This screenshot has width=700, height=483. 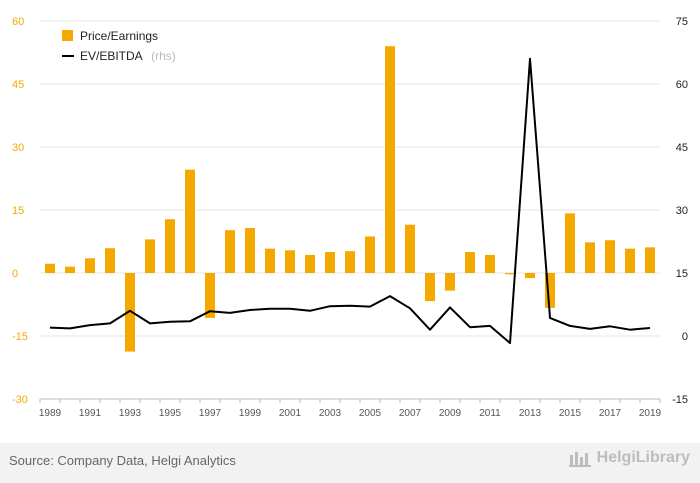 What do you see at coordinates (682, 274) in the screenshot?
I see `right-tick-label: 15` at bounding box center [682, 274].